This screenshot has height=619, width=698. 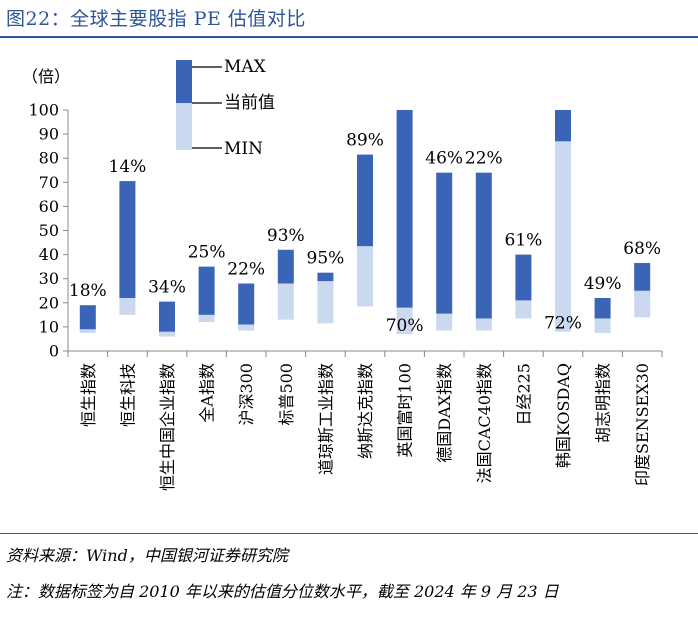 What do you see at coordinates (207, 253) in the screenshot?
I see `data-label: 25%` at bounding box center [207, 253].